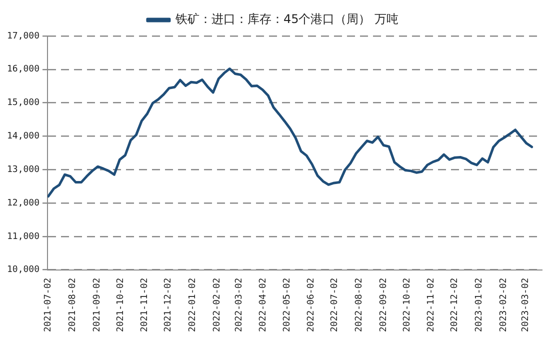  Describe the element at coordinates (479, 305) in the screenshot. I see `x-tick-label: 2023-01-02` at that location.